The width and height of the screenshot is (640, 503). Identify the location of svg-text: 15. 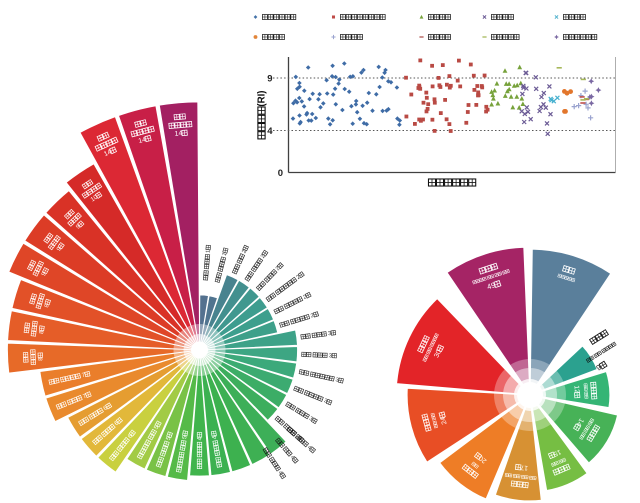
(557, 452).